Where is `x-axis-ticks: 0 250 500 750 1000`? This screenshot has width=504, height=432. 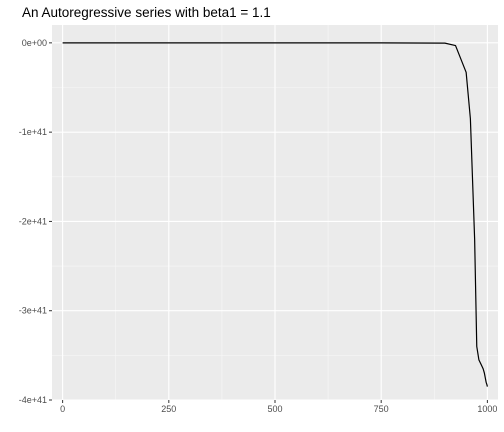
x-axis-ticks: 0 250 500 750 1000 is located at coordinates (278, 407).